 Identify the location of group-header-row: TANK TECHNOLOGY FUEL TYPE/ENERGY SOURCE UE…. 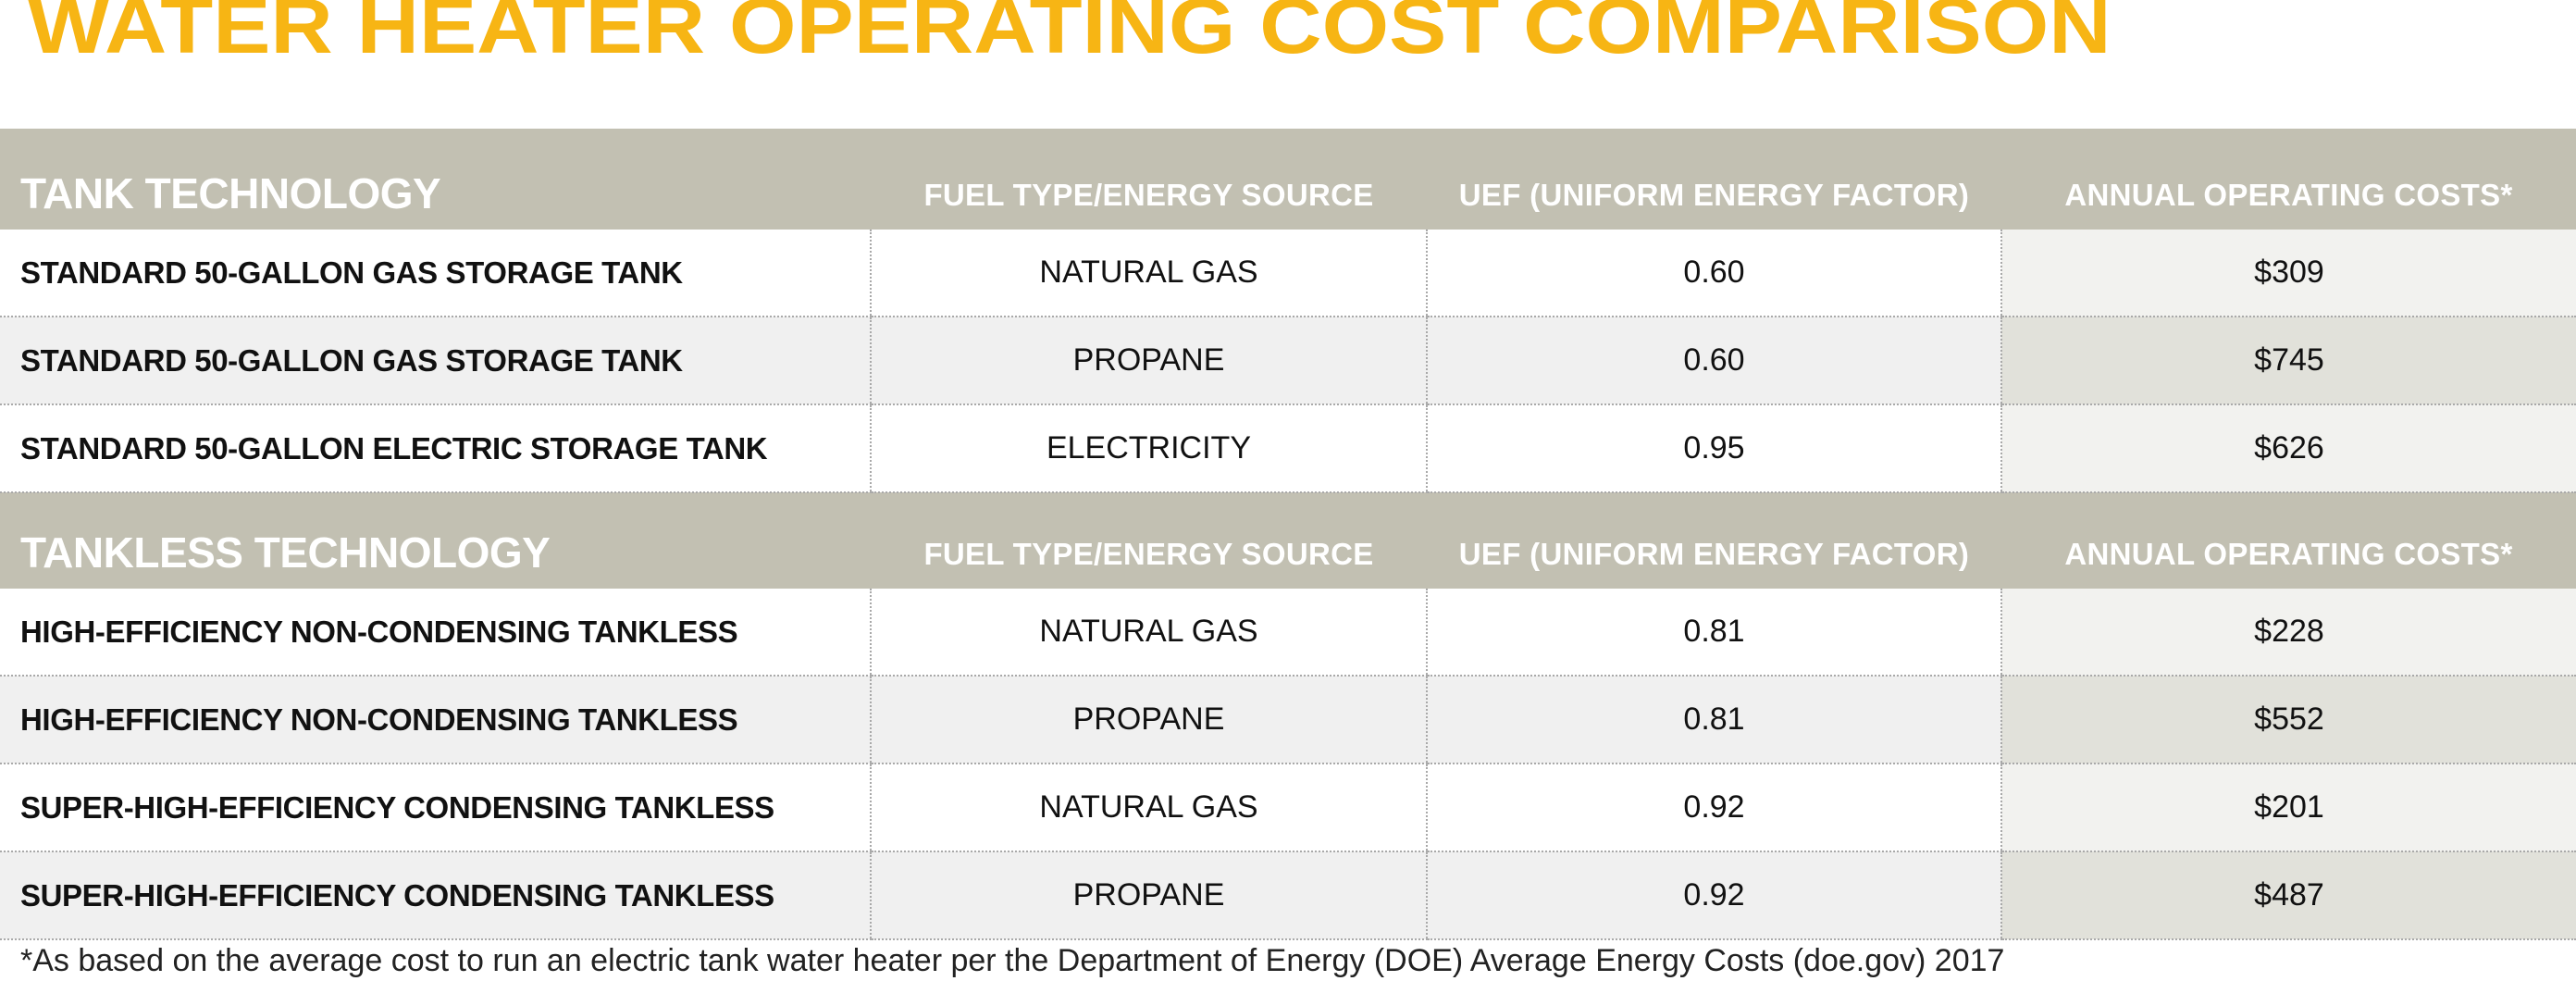
(1288, 180).